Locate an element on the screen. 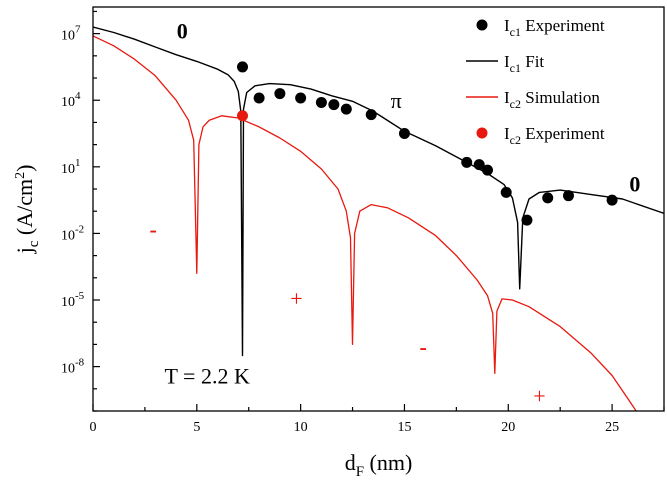 The image size is (667, 483). legend-label: Ic1 Experiment is located at coordinates (554, 27).